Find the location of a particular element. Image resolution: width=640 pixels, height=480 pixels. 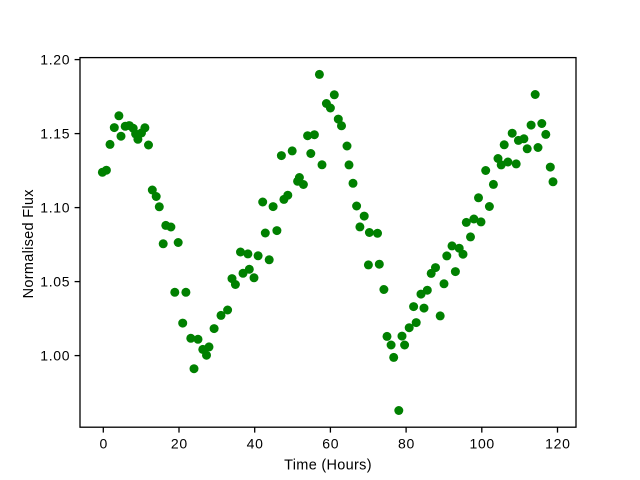

svg-text: 1.05 is located at coordinates (55, 282).